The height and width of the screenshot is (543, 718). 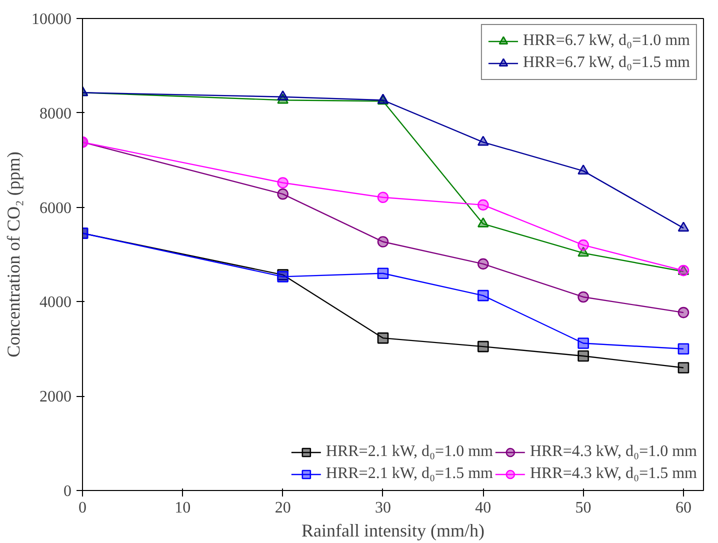 What do you see at coordinates (282, 508) in the screenshot?
I see `x-tick-label: 20` at bounding box center [282, 508].